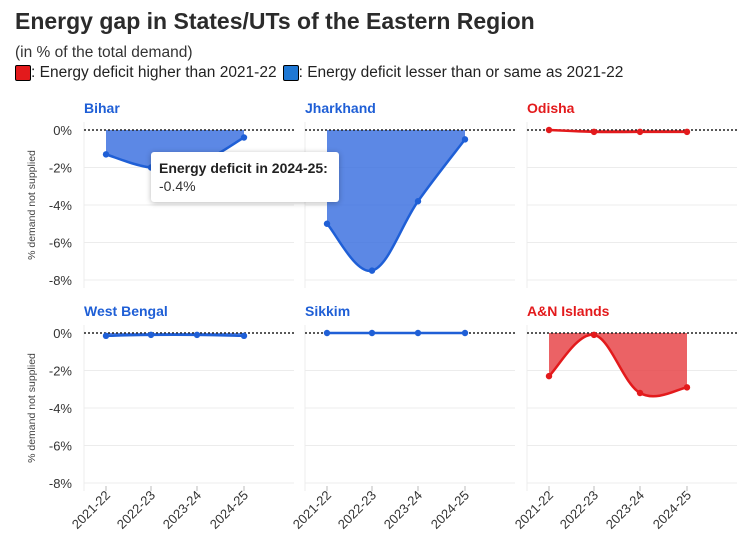 This screenshot has width=745, height=551. Describe the element at coordinates (245, 177) in the screenshot. I see `tooltip: Energy deficit in 2024-25: -0.4%` at that location.